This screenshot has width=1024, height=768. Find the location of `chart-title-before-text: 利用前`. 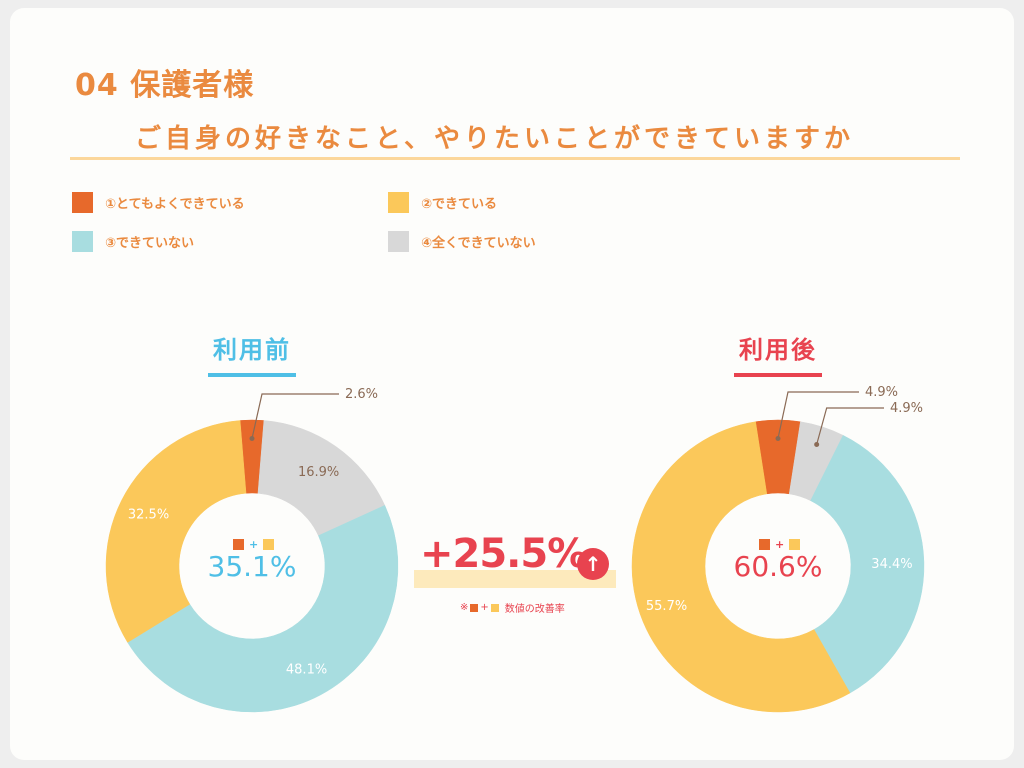

chart-title-before-text: 利用前 is located at coordinates (252, 350).